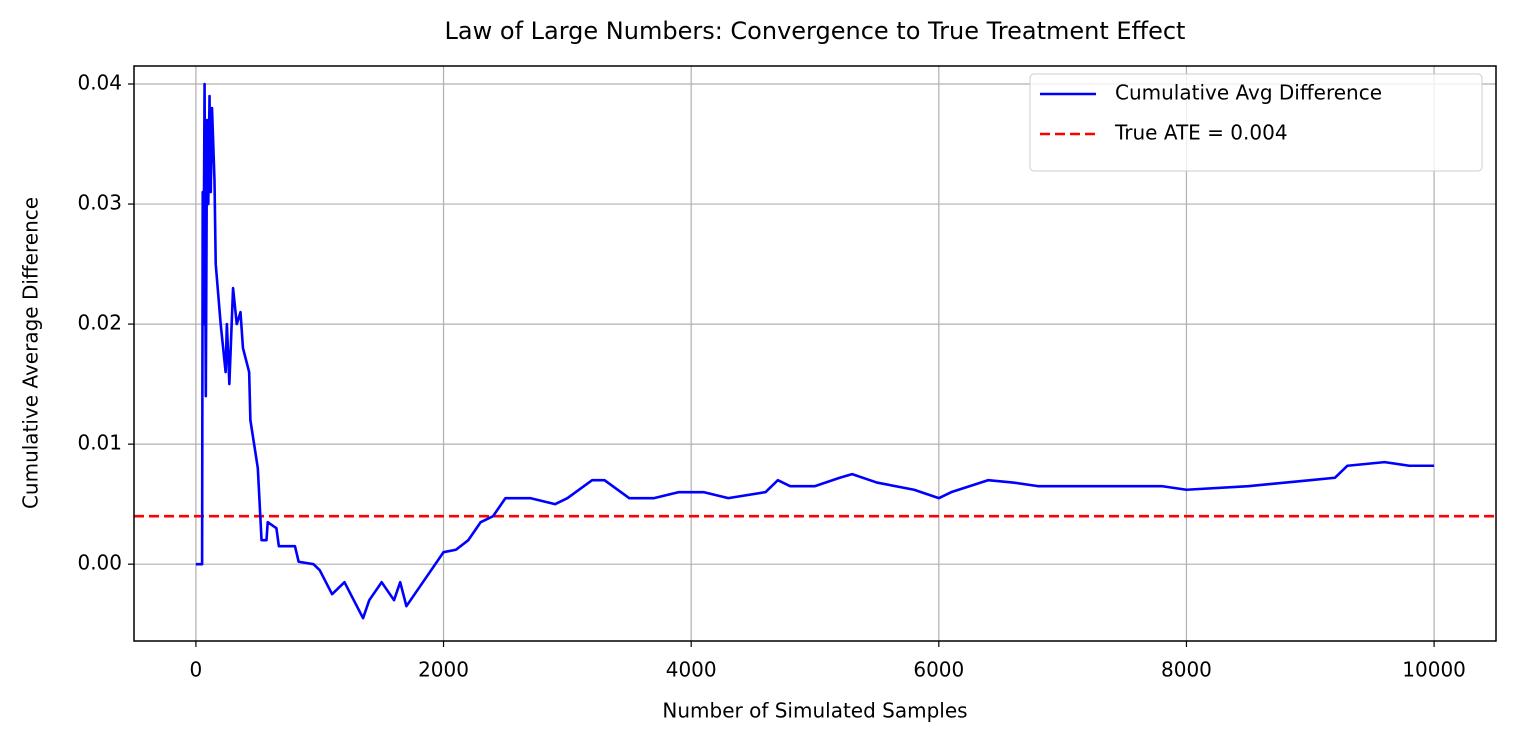 This screenshot has height=748, width=1514. What do you see at coordinates (31, 353) in the screenshot?
I see `y-axis-label: Cumulative Average Difference` at bounding box center [31, 353].